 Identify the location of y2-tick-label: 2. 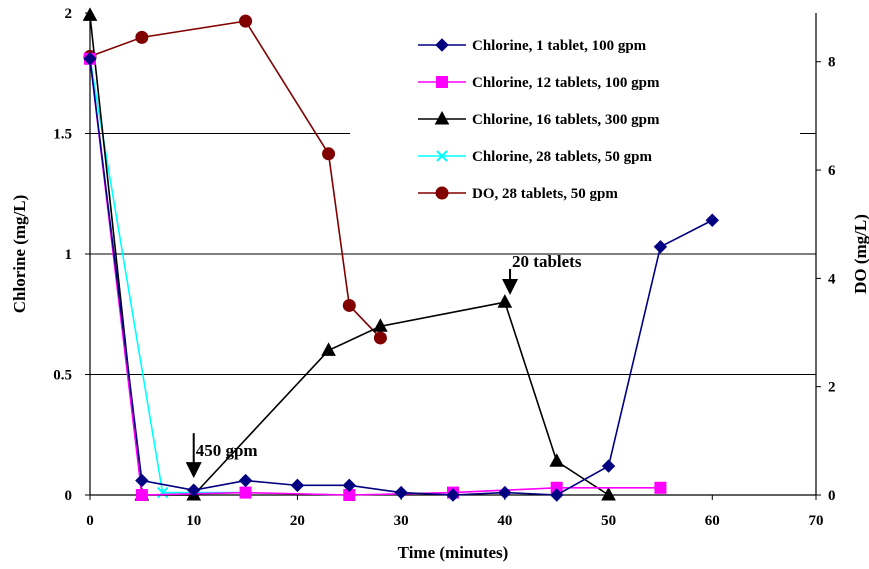
(832, 388).